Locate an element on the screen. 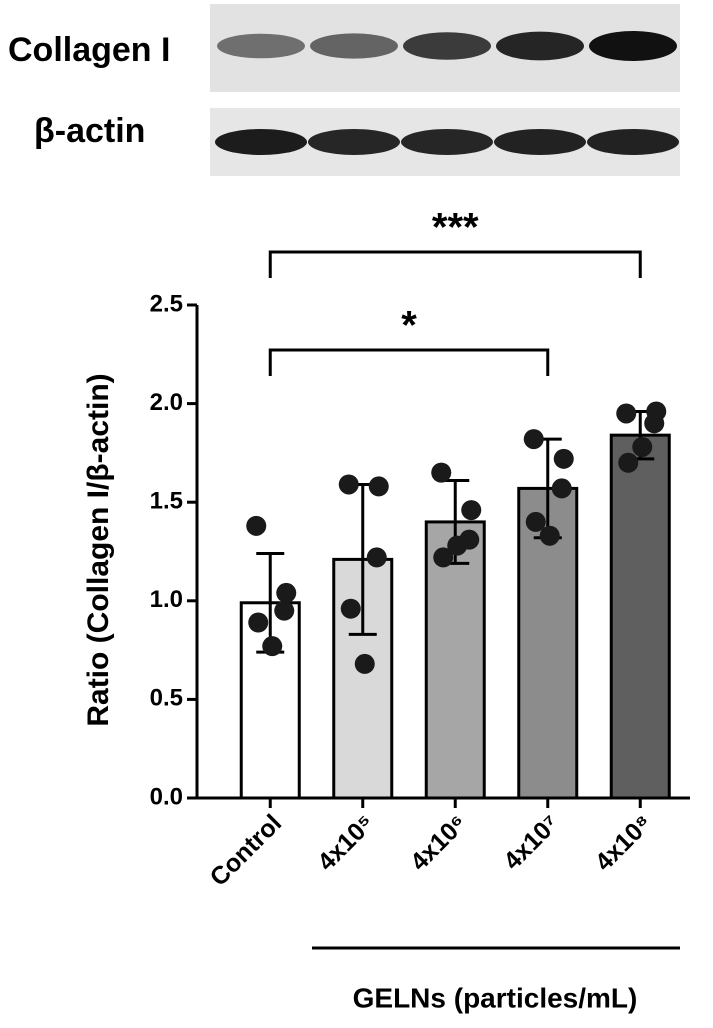  x-tick-label: 4x10⁵ is located at coordinates (345, 842).